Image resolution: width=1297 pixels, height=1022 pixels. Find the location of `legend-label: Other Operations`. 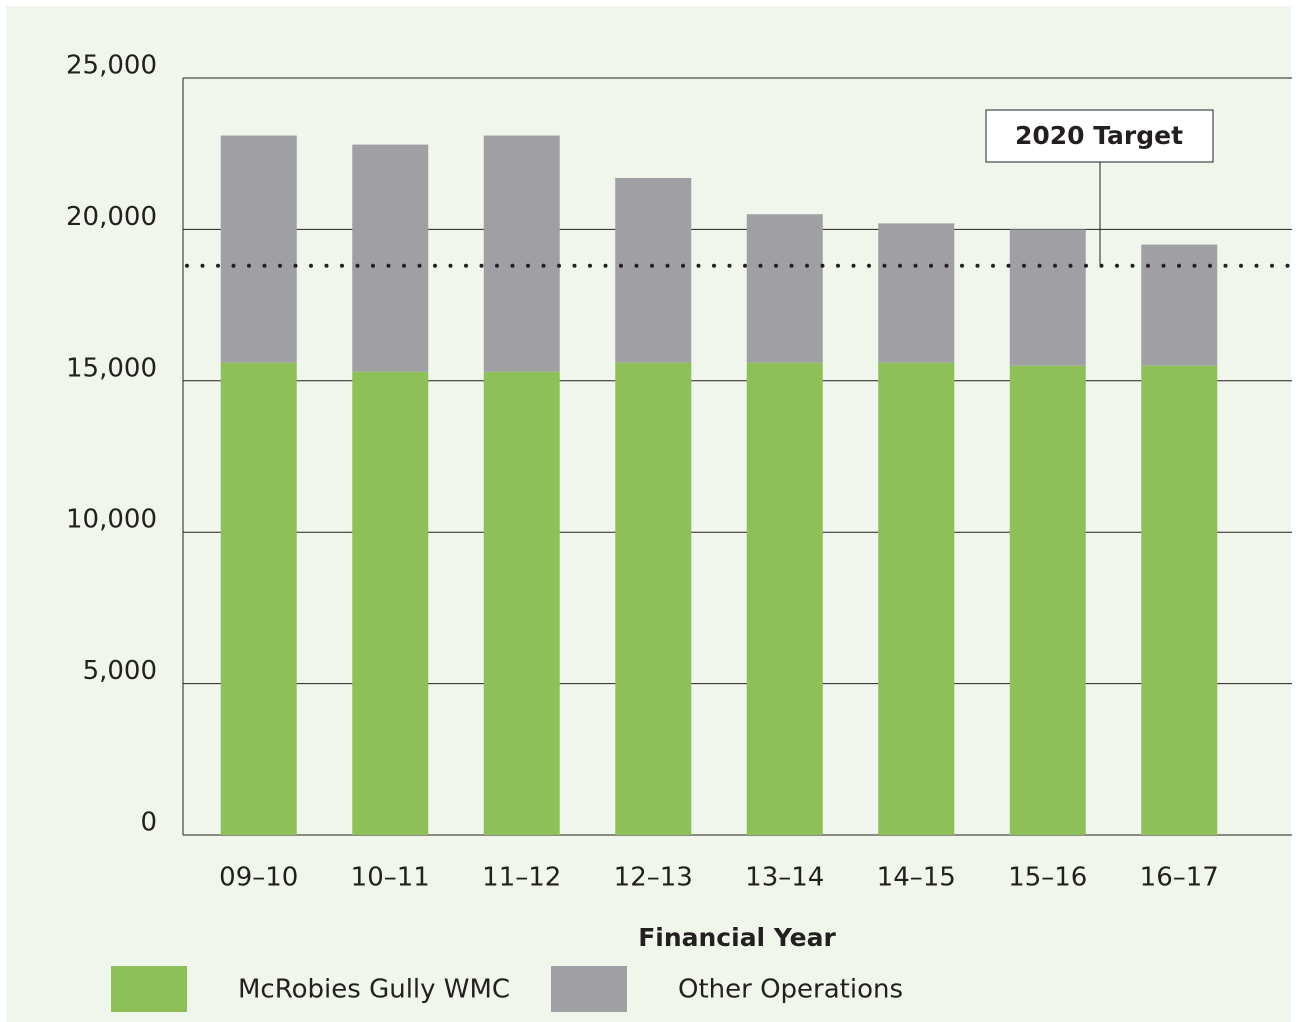

legend-label: Other Operations is located at coordinates (790, 990).